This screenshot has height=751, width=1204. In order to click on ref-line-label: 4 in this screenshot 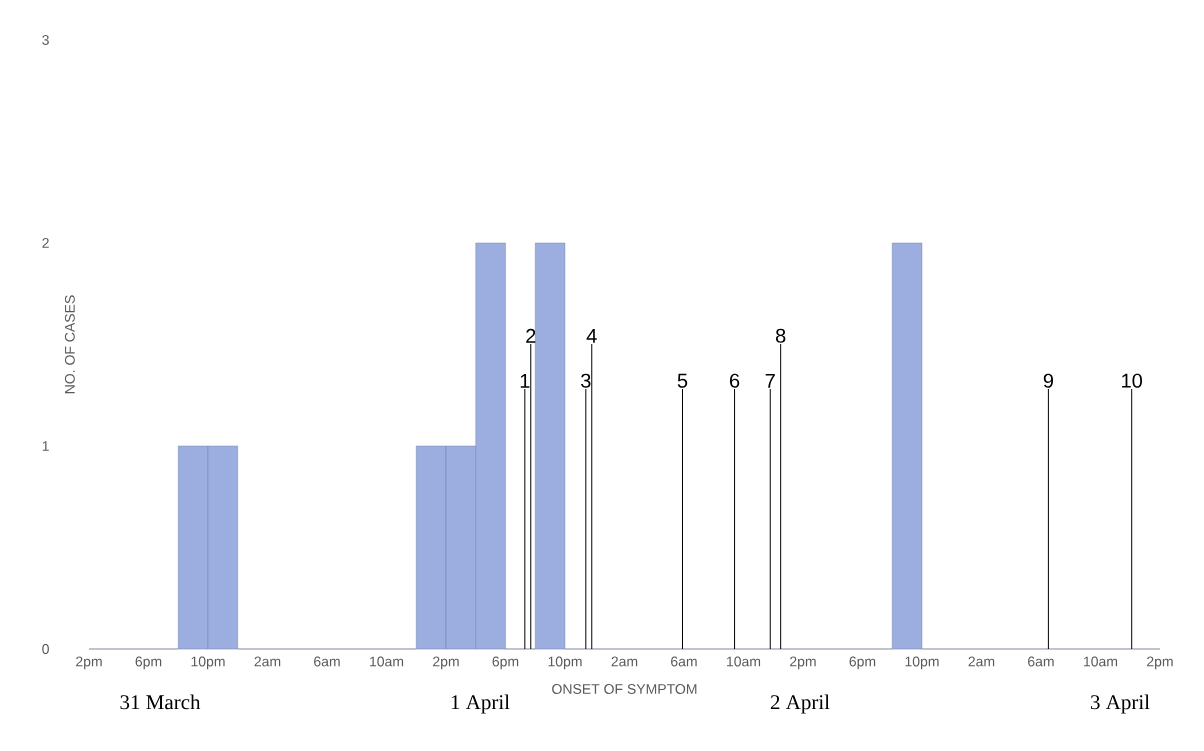, I will do `click(591, 336)`.